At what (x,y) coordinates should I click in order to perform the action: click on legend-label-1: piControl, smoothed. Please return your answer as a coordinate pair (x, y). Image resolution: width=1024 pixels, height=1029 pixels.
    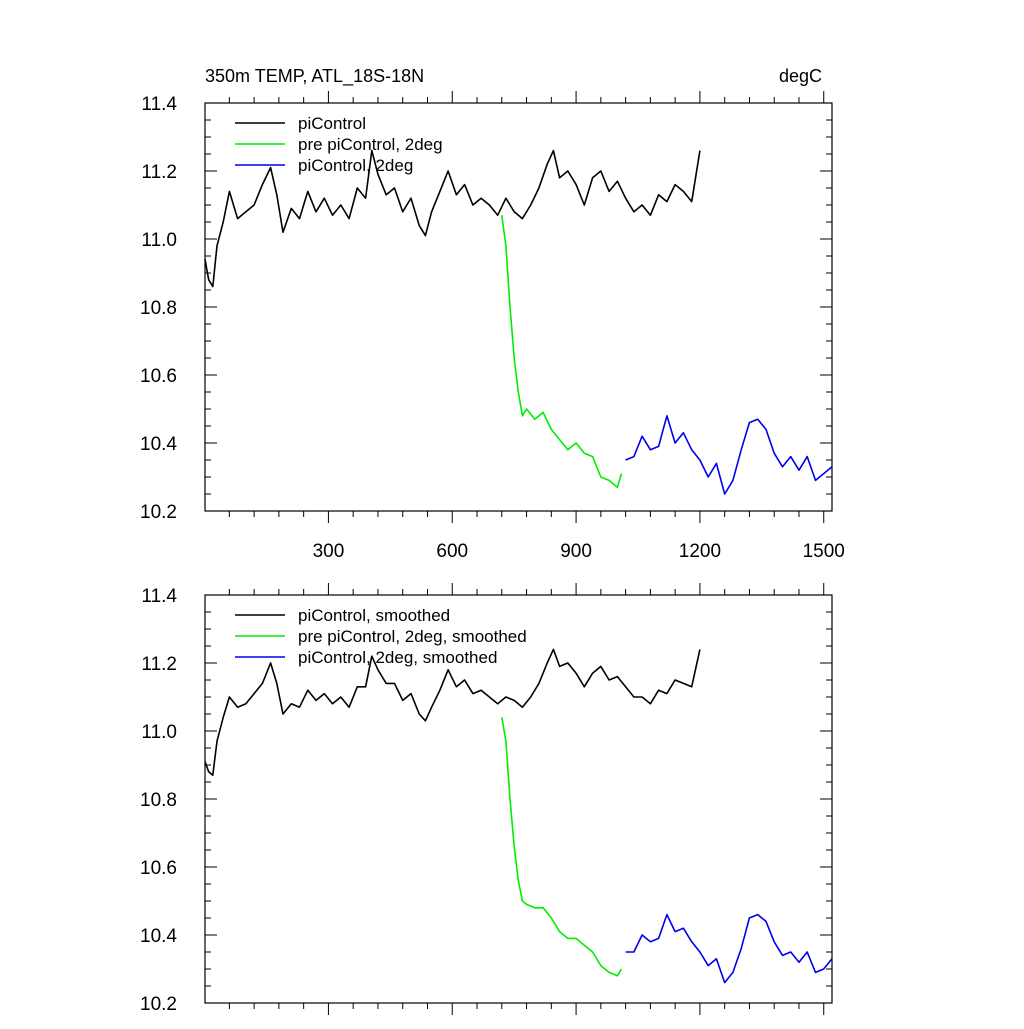
    Looking at the image, I should click on (374, 615).